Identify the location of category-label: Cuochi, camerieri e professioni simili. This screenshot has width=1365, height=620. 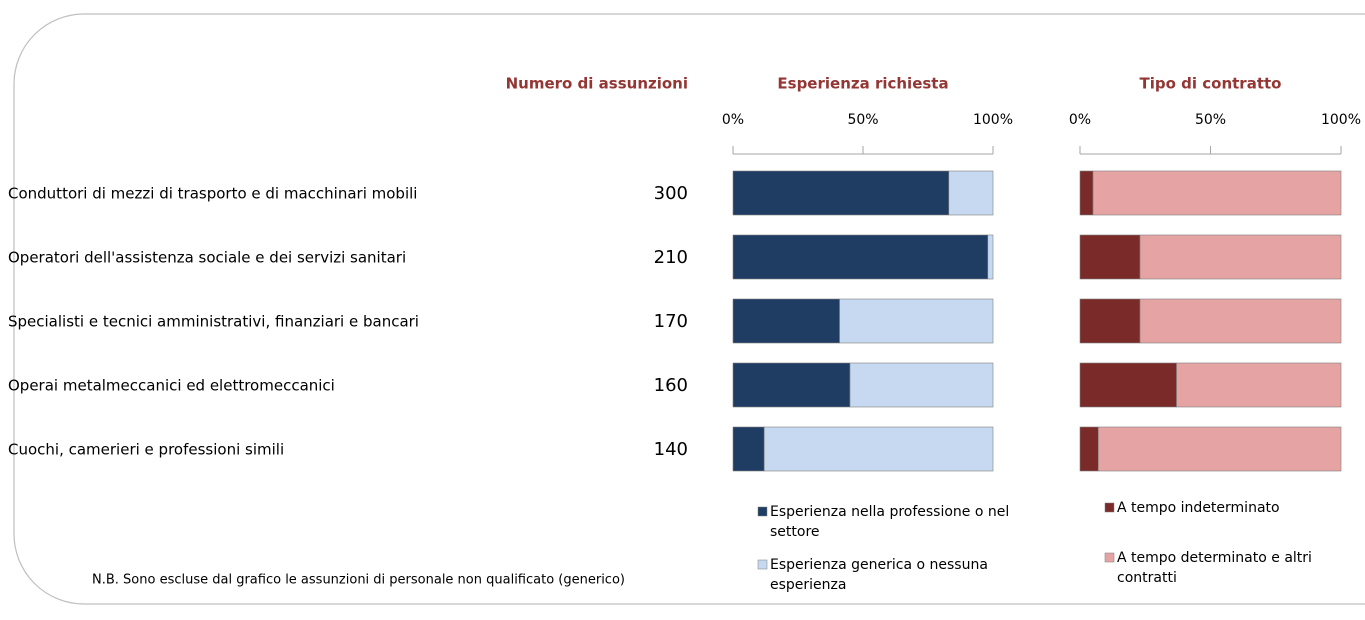
(146, 450).